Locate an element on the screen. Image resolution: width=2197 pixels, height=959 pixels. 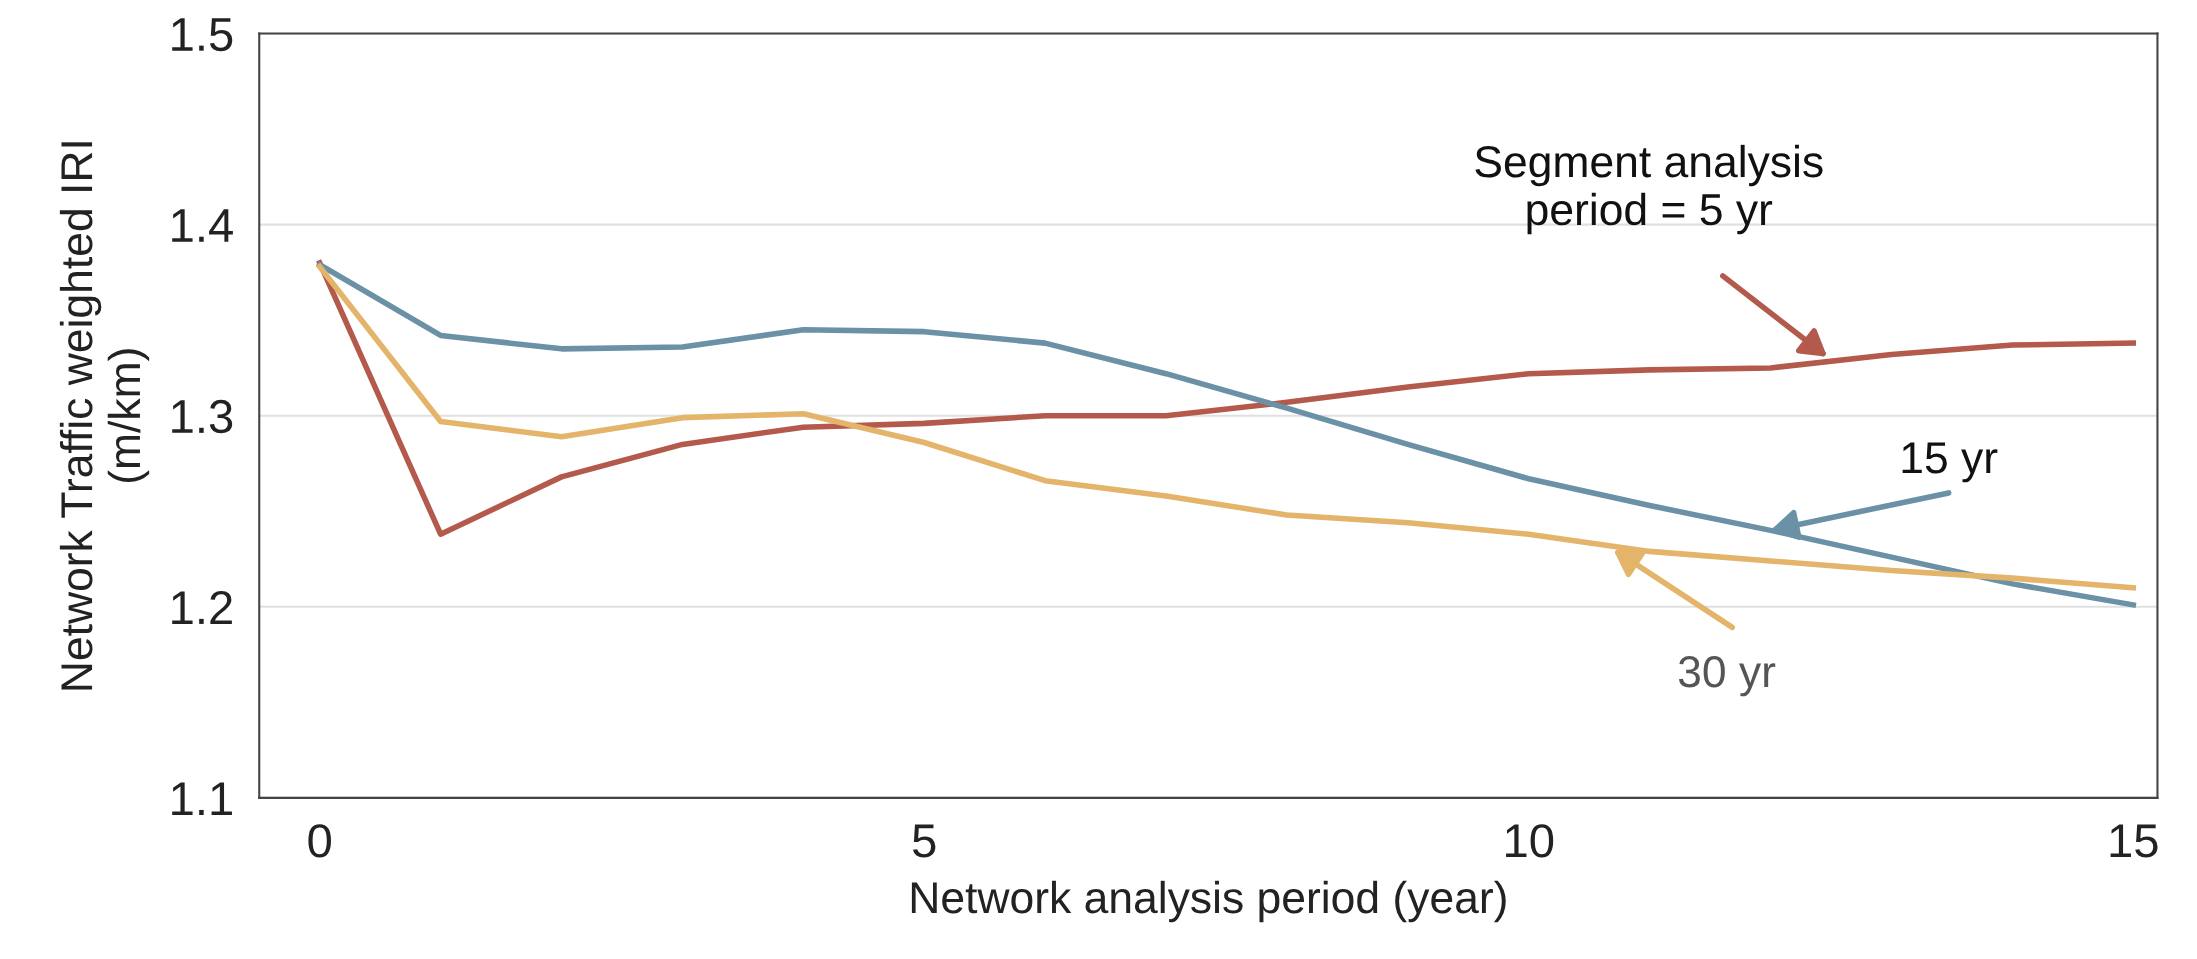
x-axis-title: Network analysis period (year) is located at coordinates (1208, 901).